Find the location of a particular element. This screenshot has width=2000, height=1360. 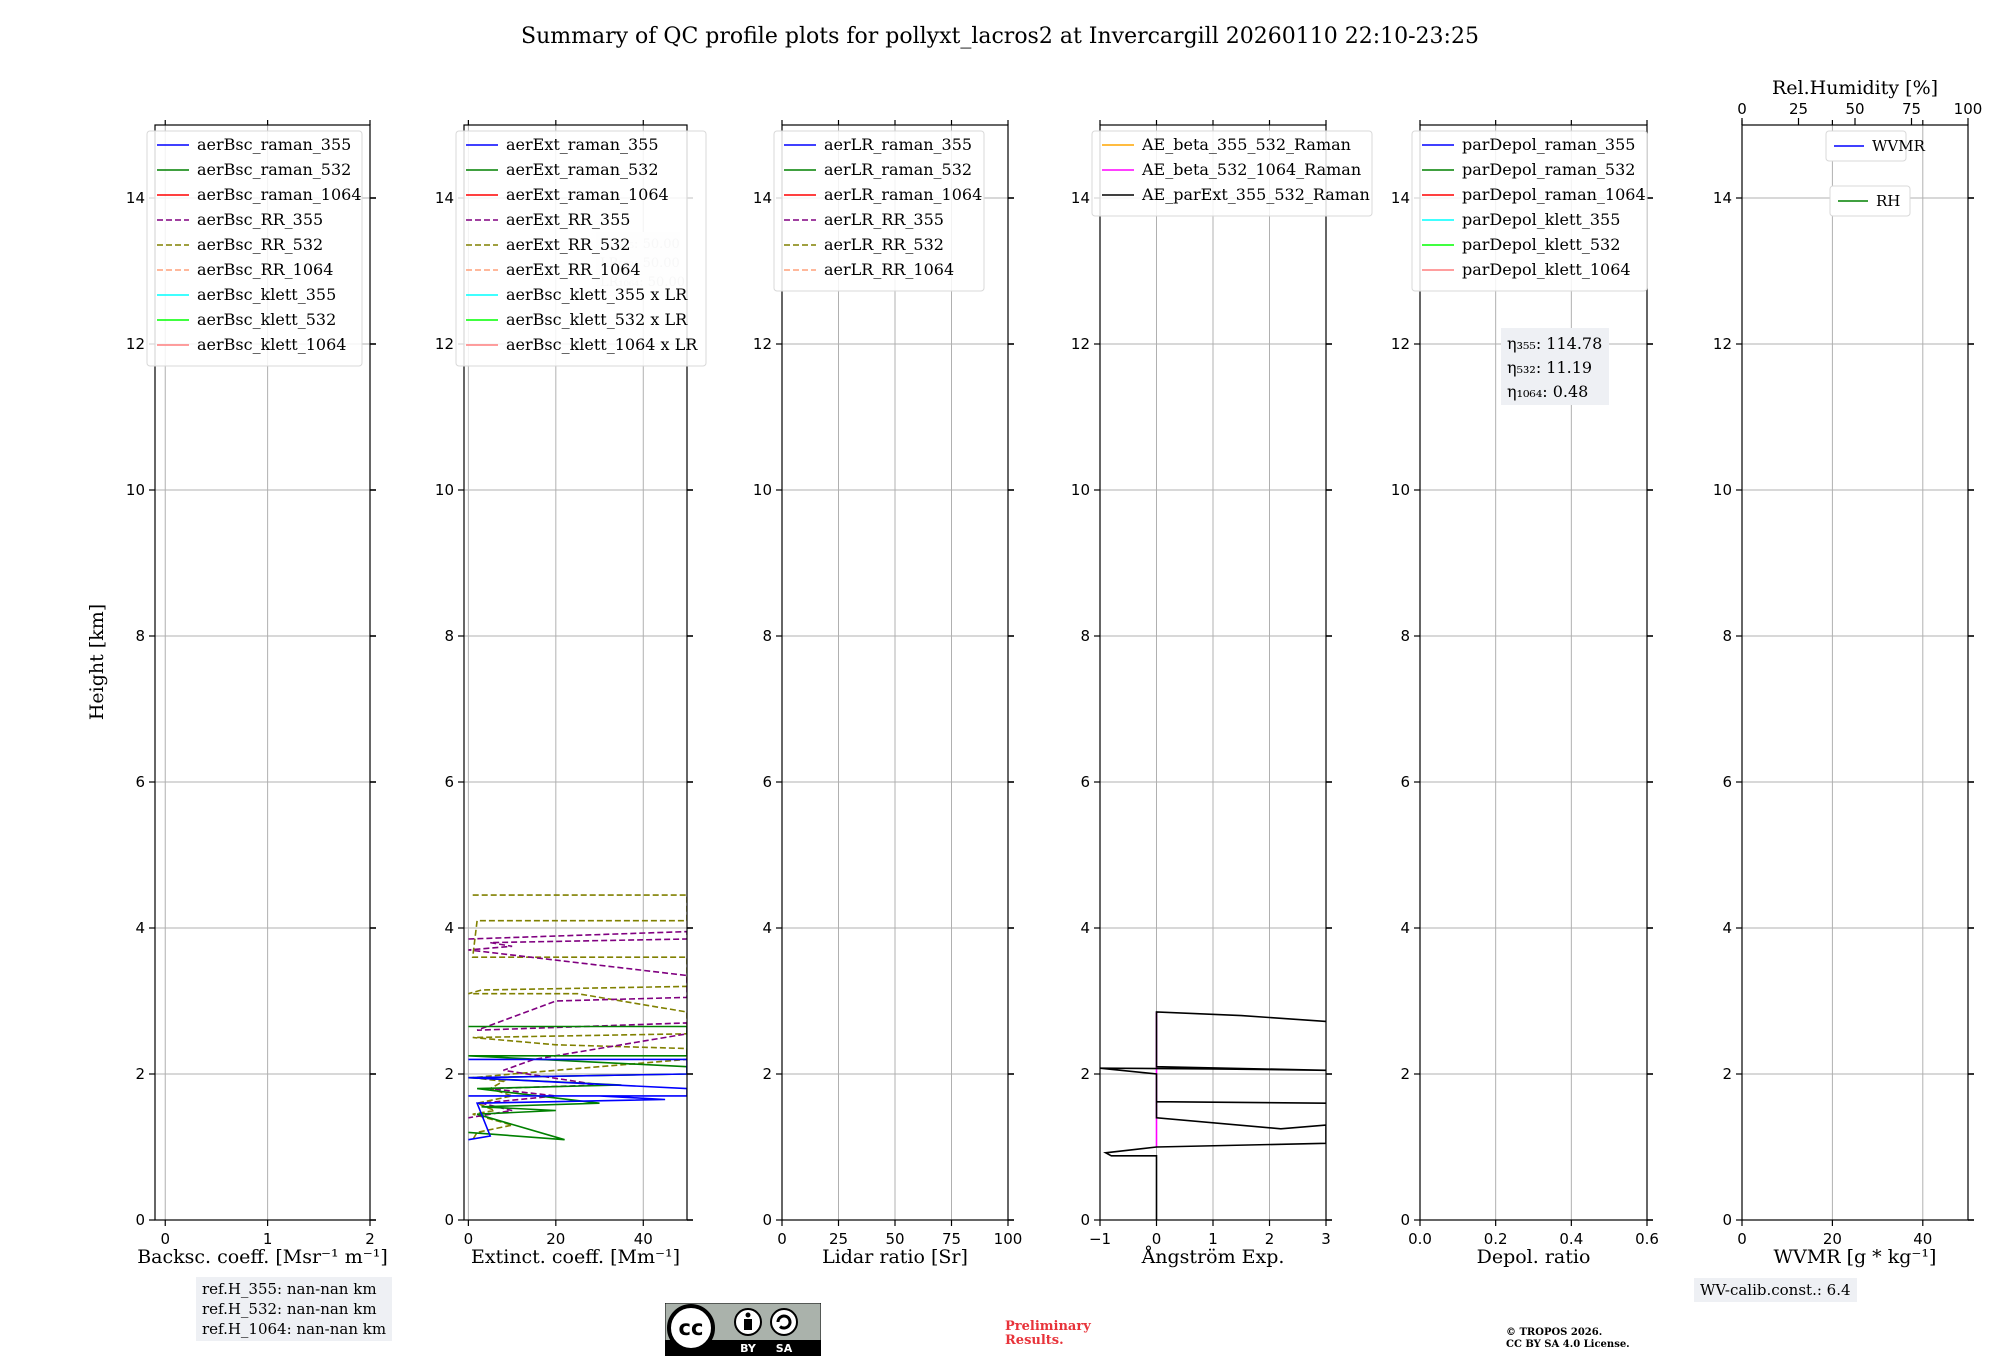

sa-label: SA is located at coordinates (784, 1348).